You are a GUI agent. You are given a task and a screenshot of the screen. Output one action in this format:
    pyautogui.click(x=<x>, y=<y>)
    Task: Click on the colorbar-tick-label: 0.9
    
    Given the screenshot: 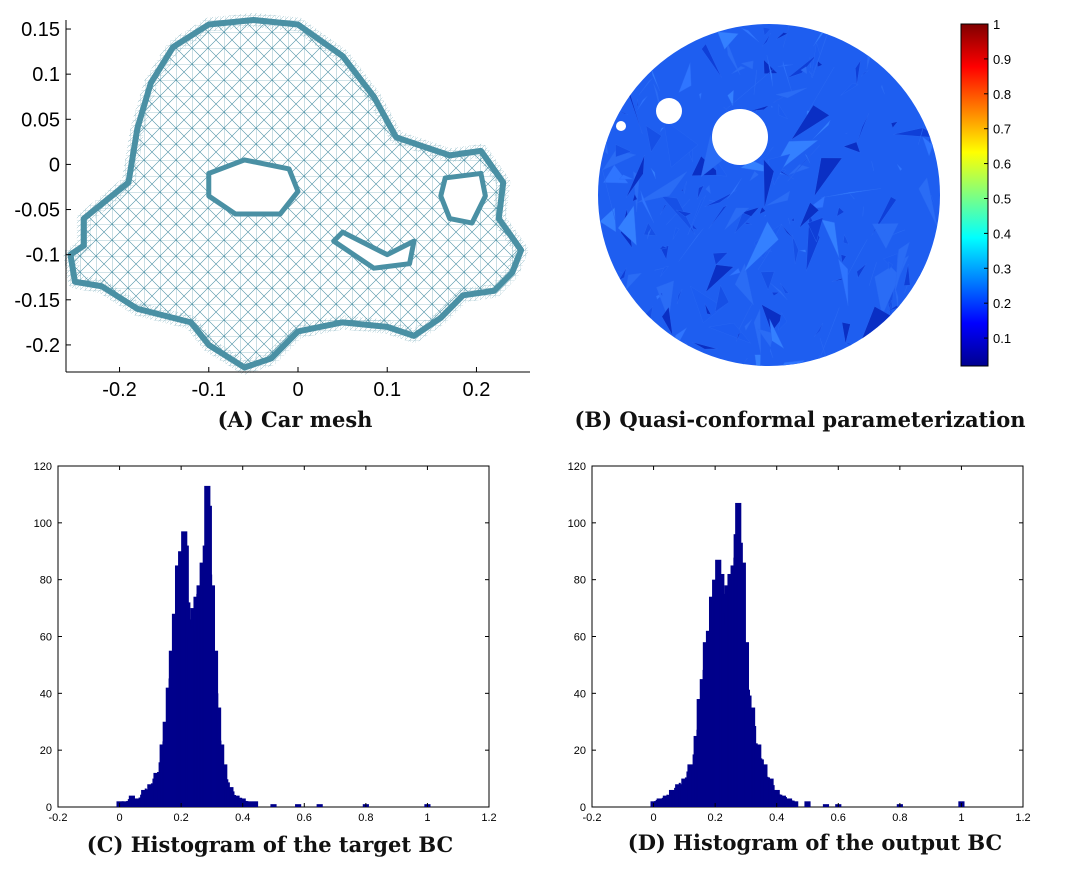 What is the action you would take?
    pyautogui.click(x=1002, y=59)
    